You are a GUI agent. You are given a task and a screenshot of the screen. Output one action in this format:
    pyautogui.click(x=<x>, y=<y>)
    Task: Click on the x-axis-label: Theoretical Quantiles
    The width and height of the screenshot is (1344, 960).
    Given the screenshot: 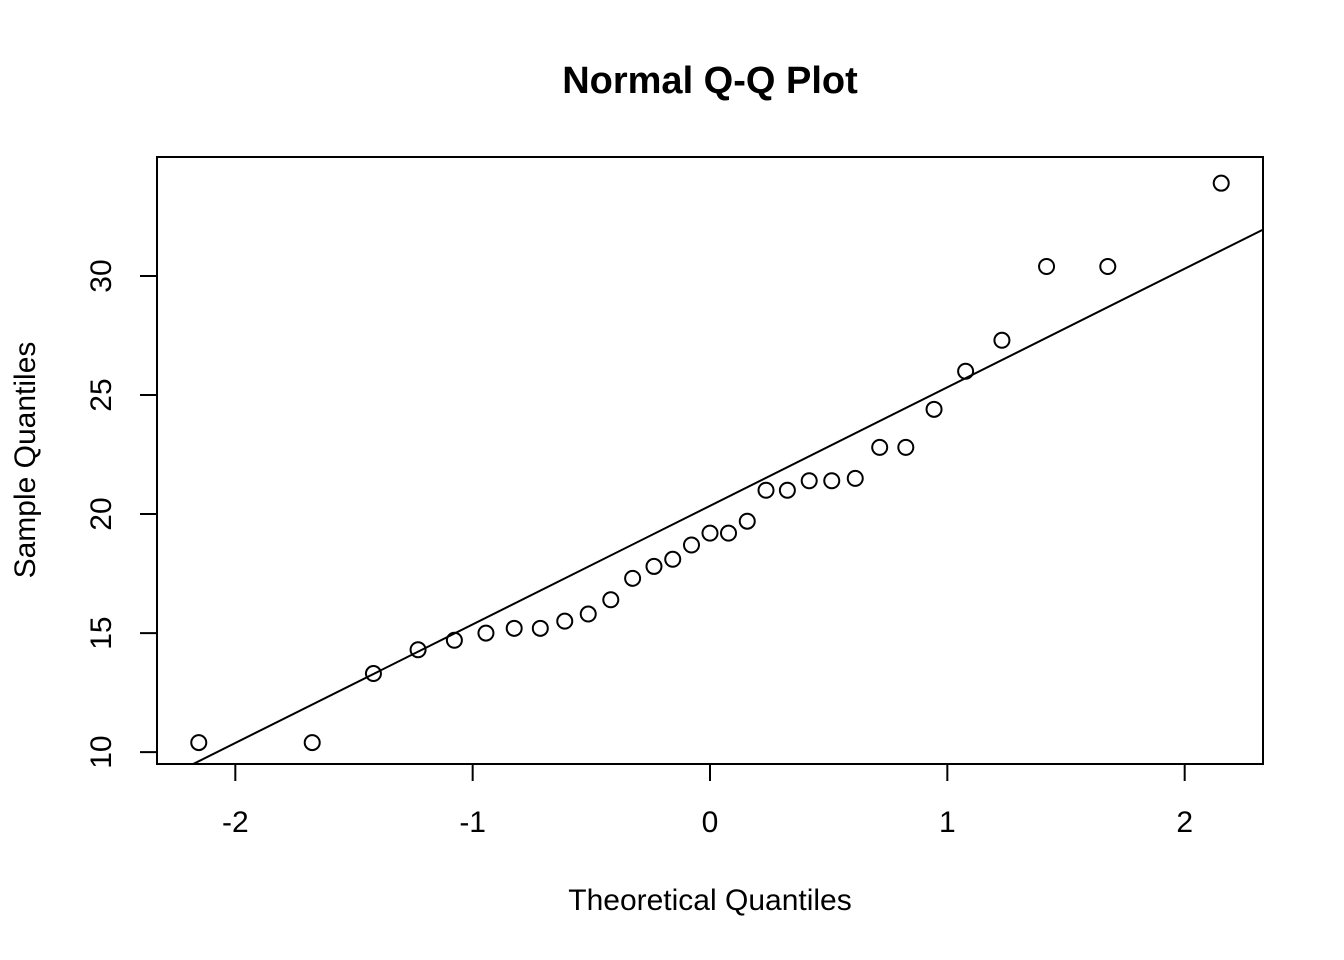 What is the action you would take?
    pyautogui.click(x=709, y=900)
    